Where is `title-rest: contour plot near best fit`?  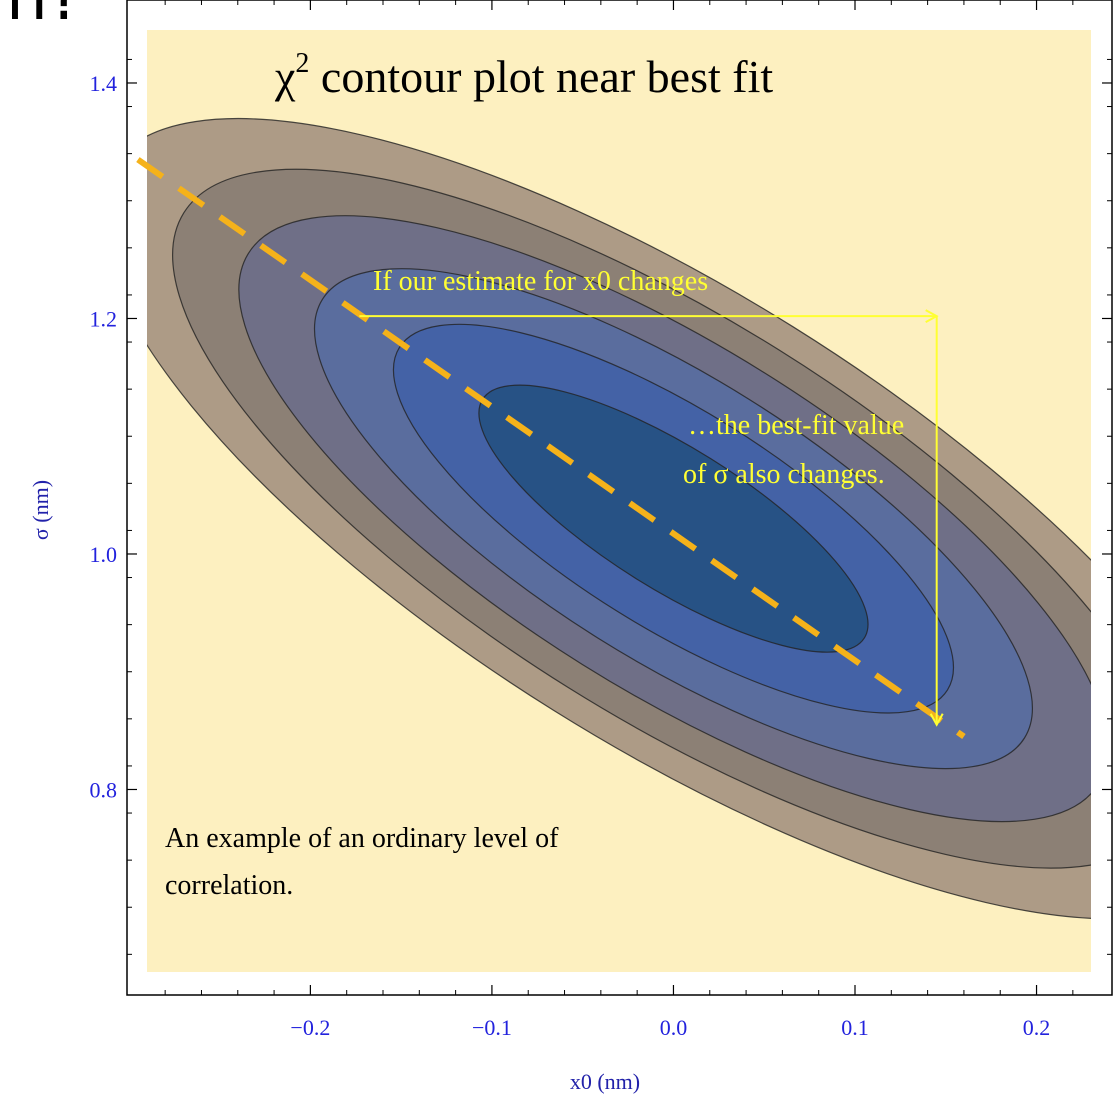
title-rest: contour plot near best fit is located at coordinates (541, 76).